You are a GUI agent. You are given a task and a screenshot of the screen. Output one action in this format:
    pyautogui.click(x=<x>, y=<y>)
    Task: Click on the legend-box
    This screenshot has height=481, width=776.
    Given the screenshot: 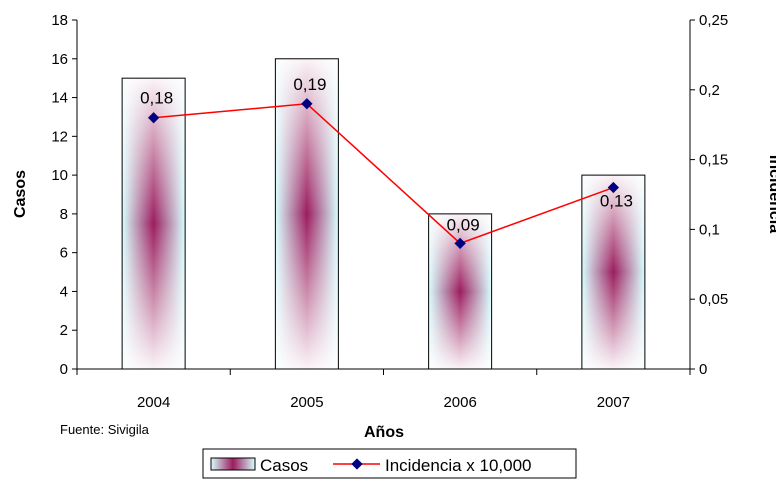 What is the action you would take?
    pyautogui.click(x=389, y=463)
    